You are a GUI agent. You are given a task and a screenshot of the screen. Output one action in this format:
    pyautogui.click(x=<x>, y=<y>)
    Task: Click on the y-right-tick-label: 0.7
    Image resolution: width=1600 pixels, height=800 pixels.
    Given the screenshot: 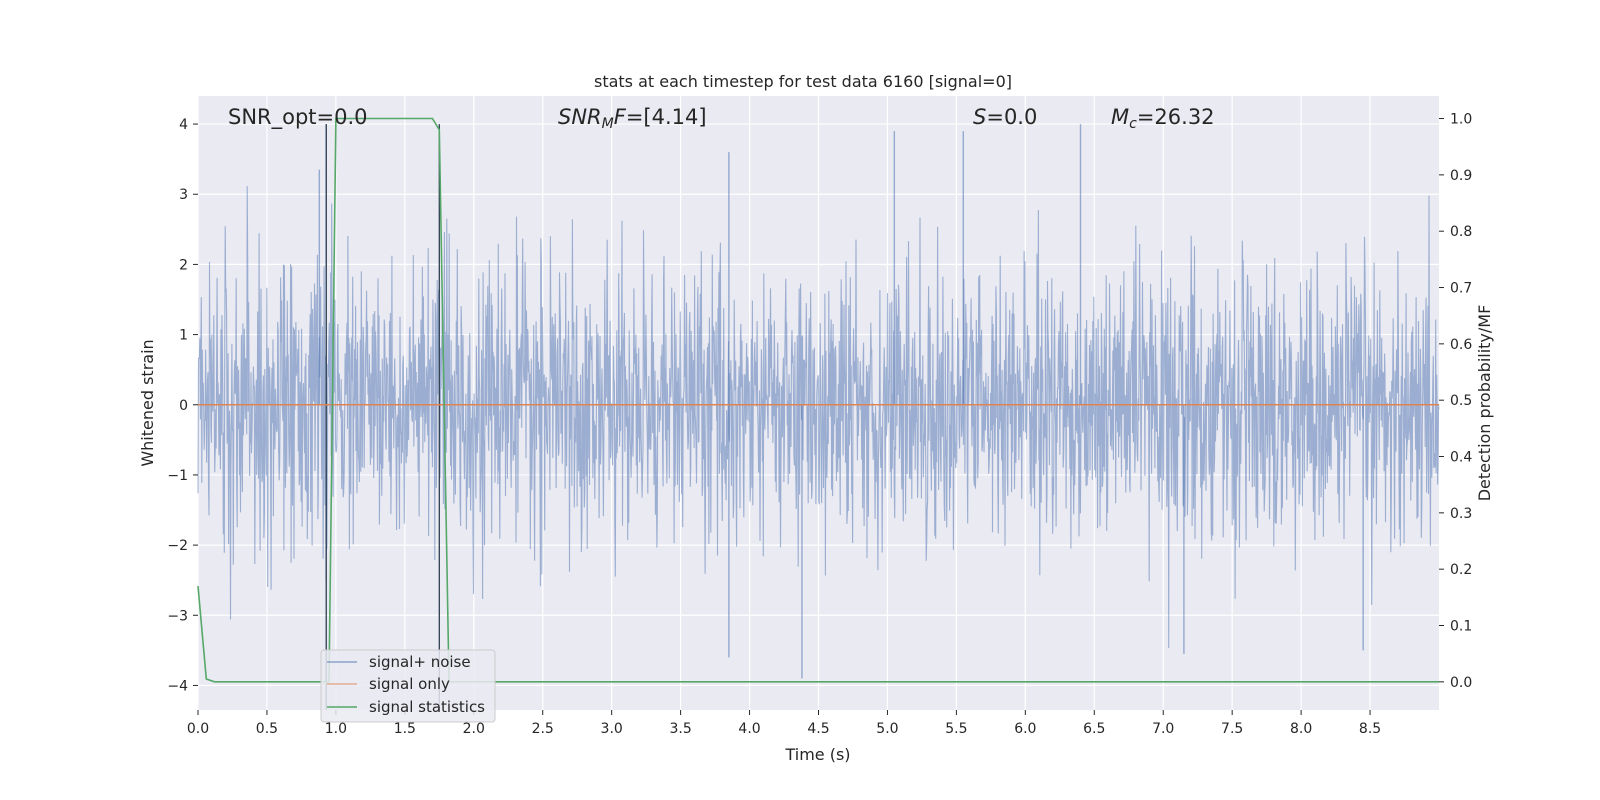 What is the action you would take?
    pyautogui.click(x=1461, y=289)
    